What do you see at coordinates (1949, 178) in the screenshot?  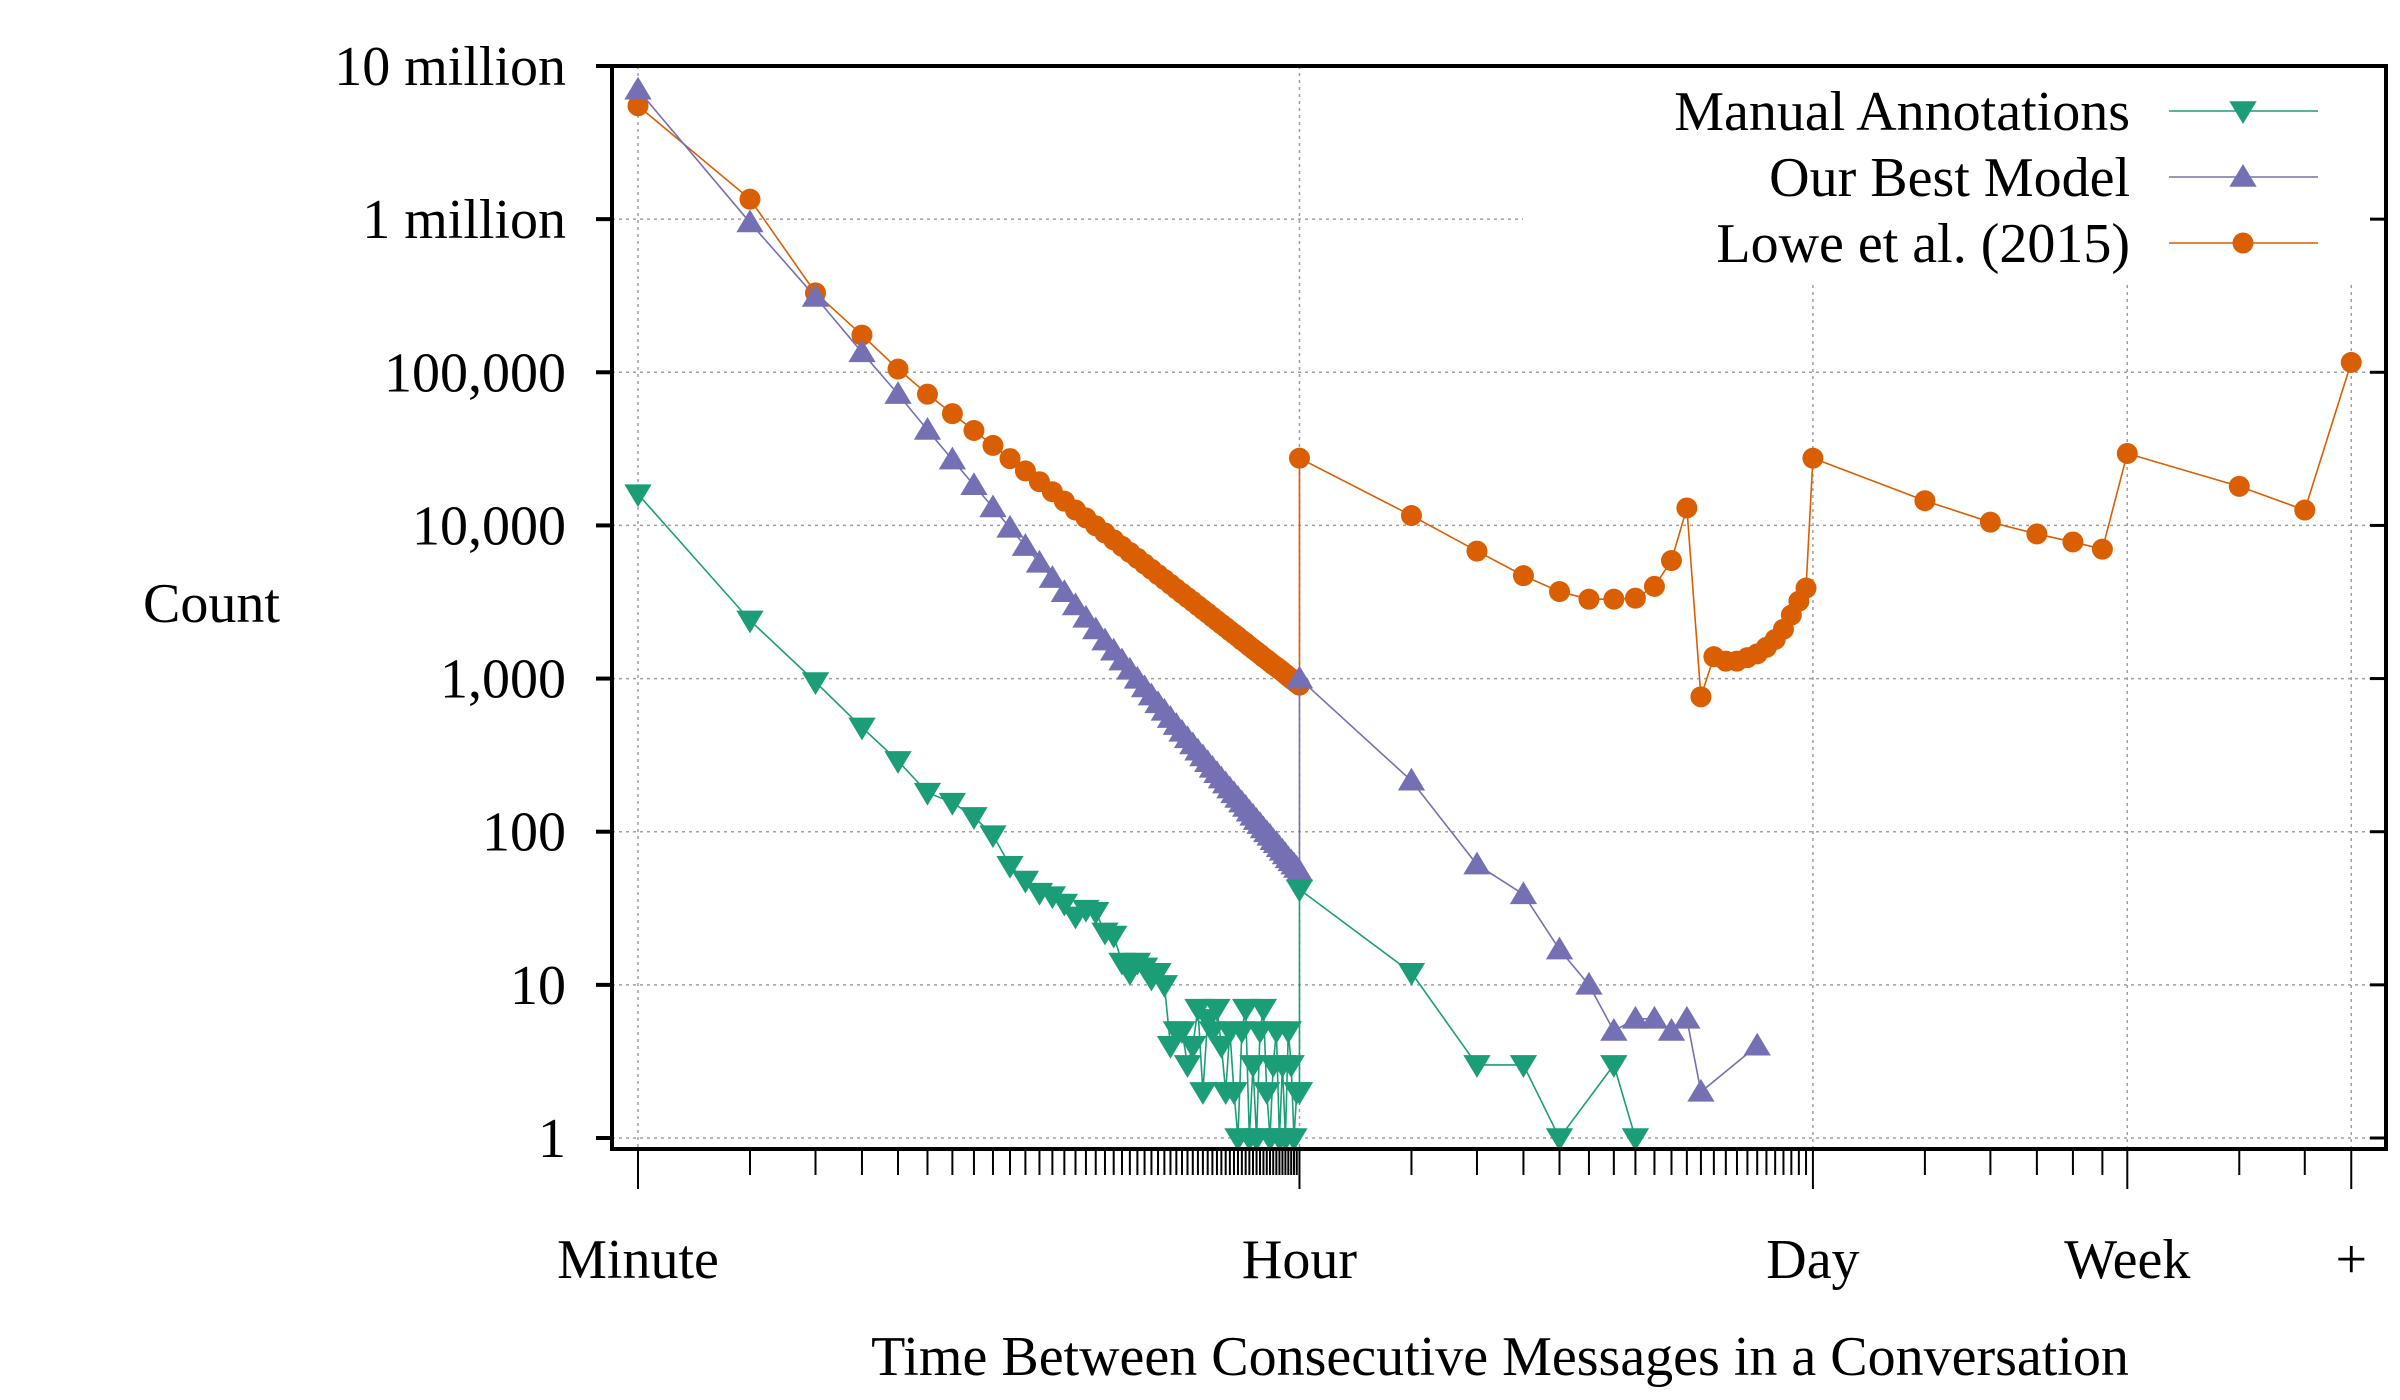 I see `legend-label: Our Best Model` at bounding box center [1949, 178].